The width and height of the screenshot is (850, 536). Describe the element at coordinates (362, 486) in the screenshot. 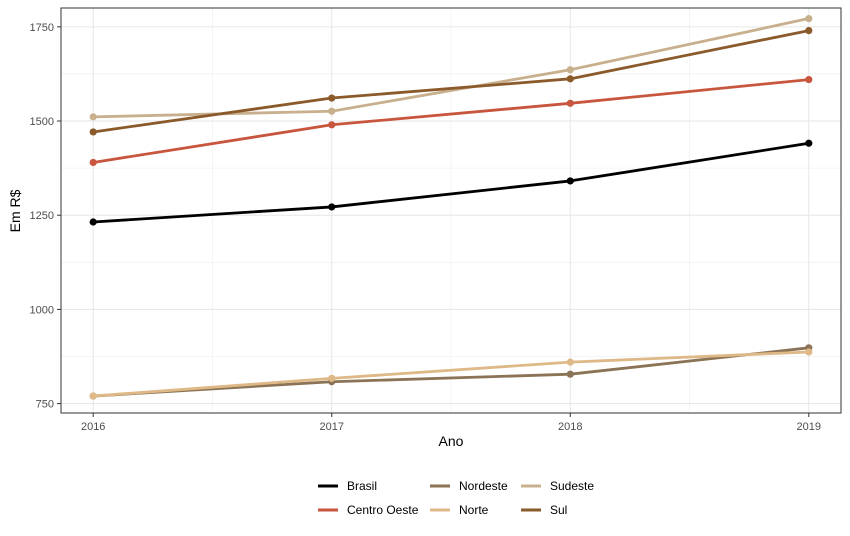

I see `legend-label-brasil: Brasil` at that location.